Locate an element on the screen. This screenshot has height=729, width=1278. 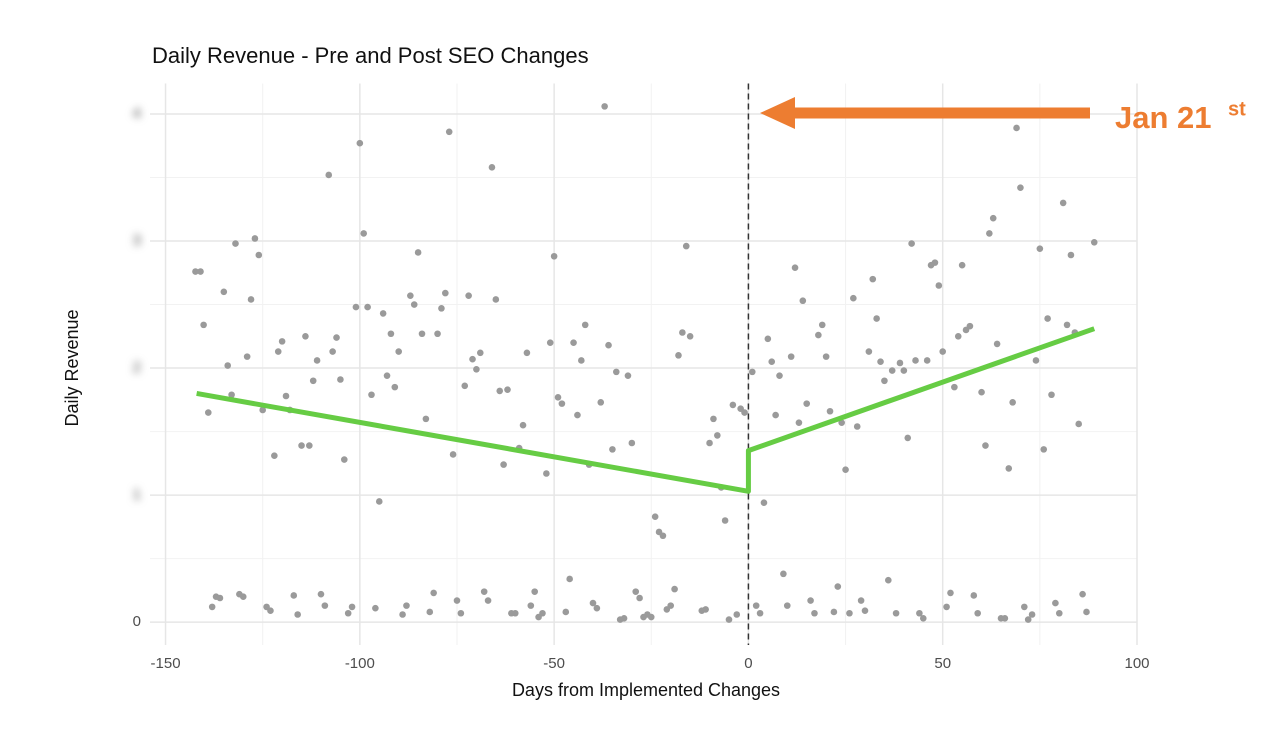
x-tick-label: 0 is located at coordinates (748, 663).